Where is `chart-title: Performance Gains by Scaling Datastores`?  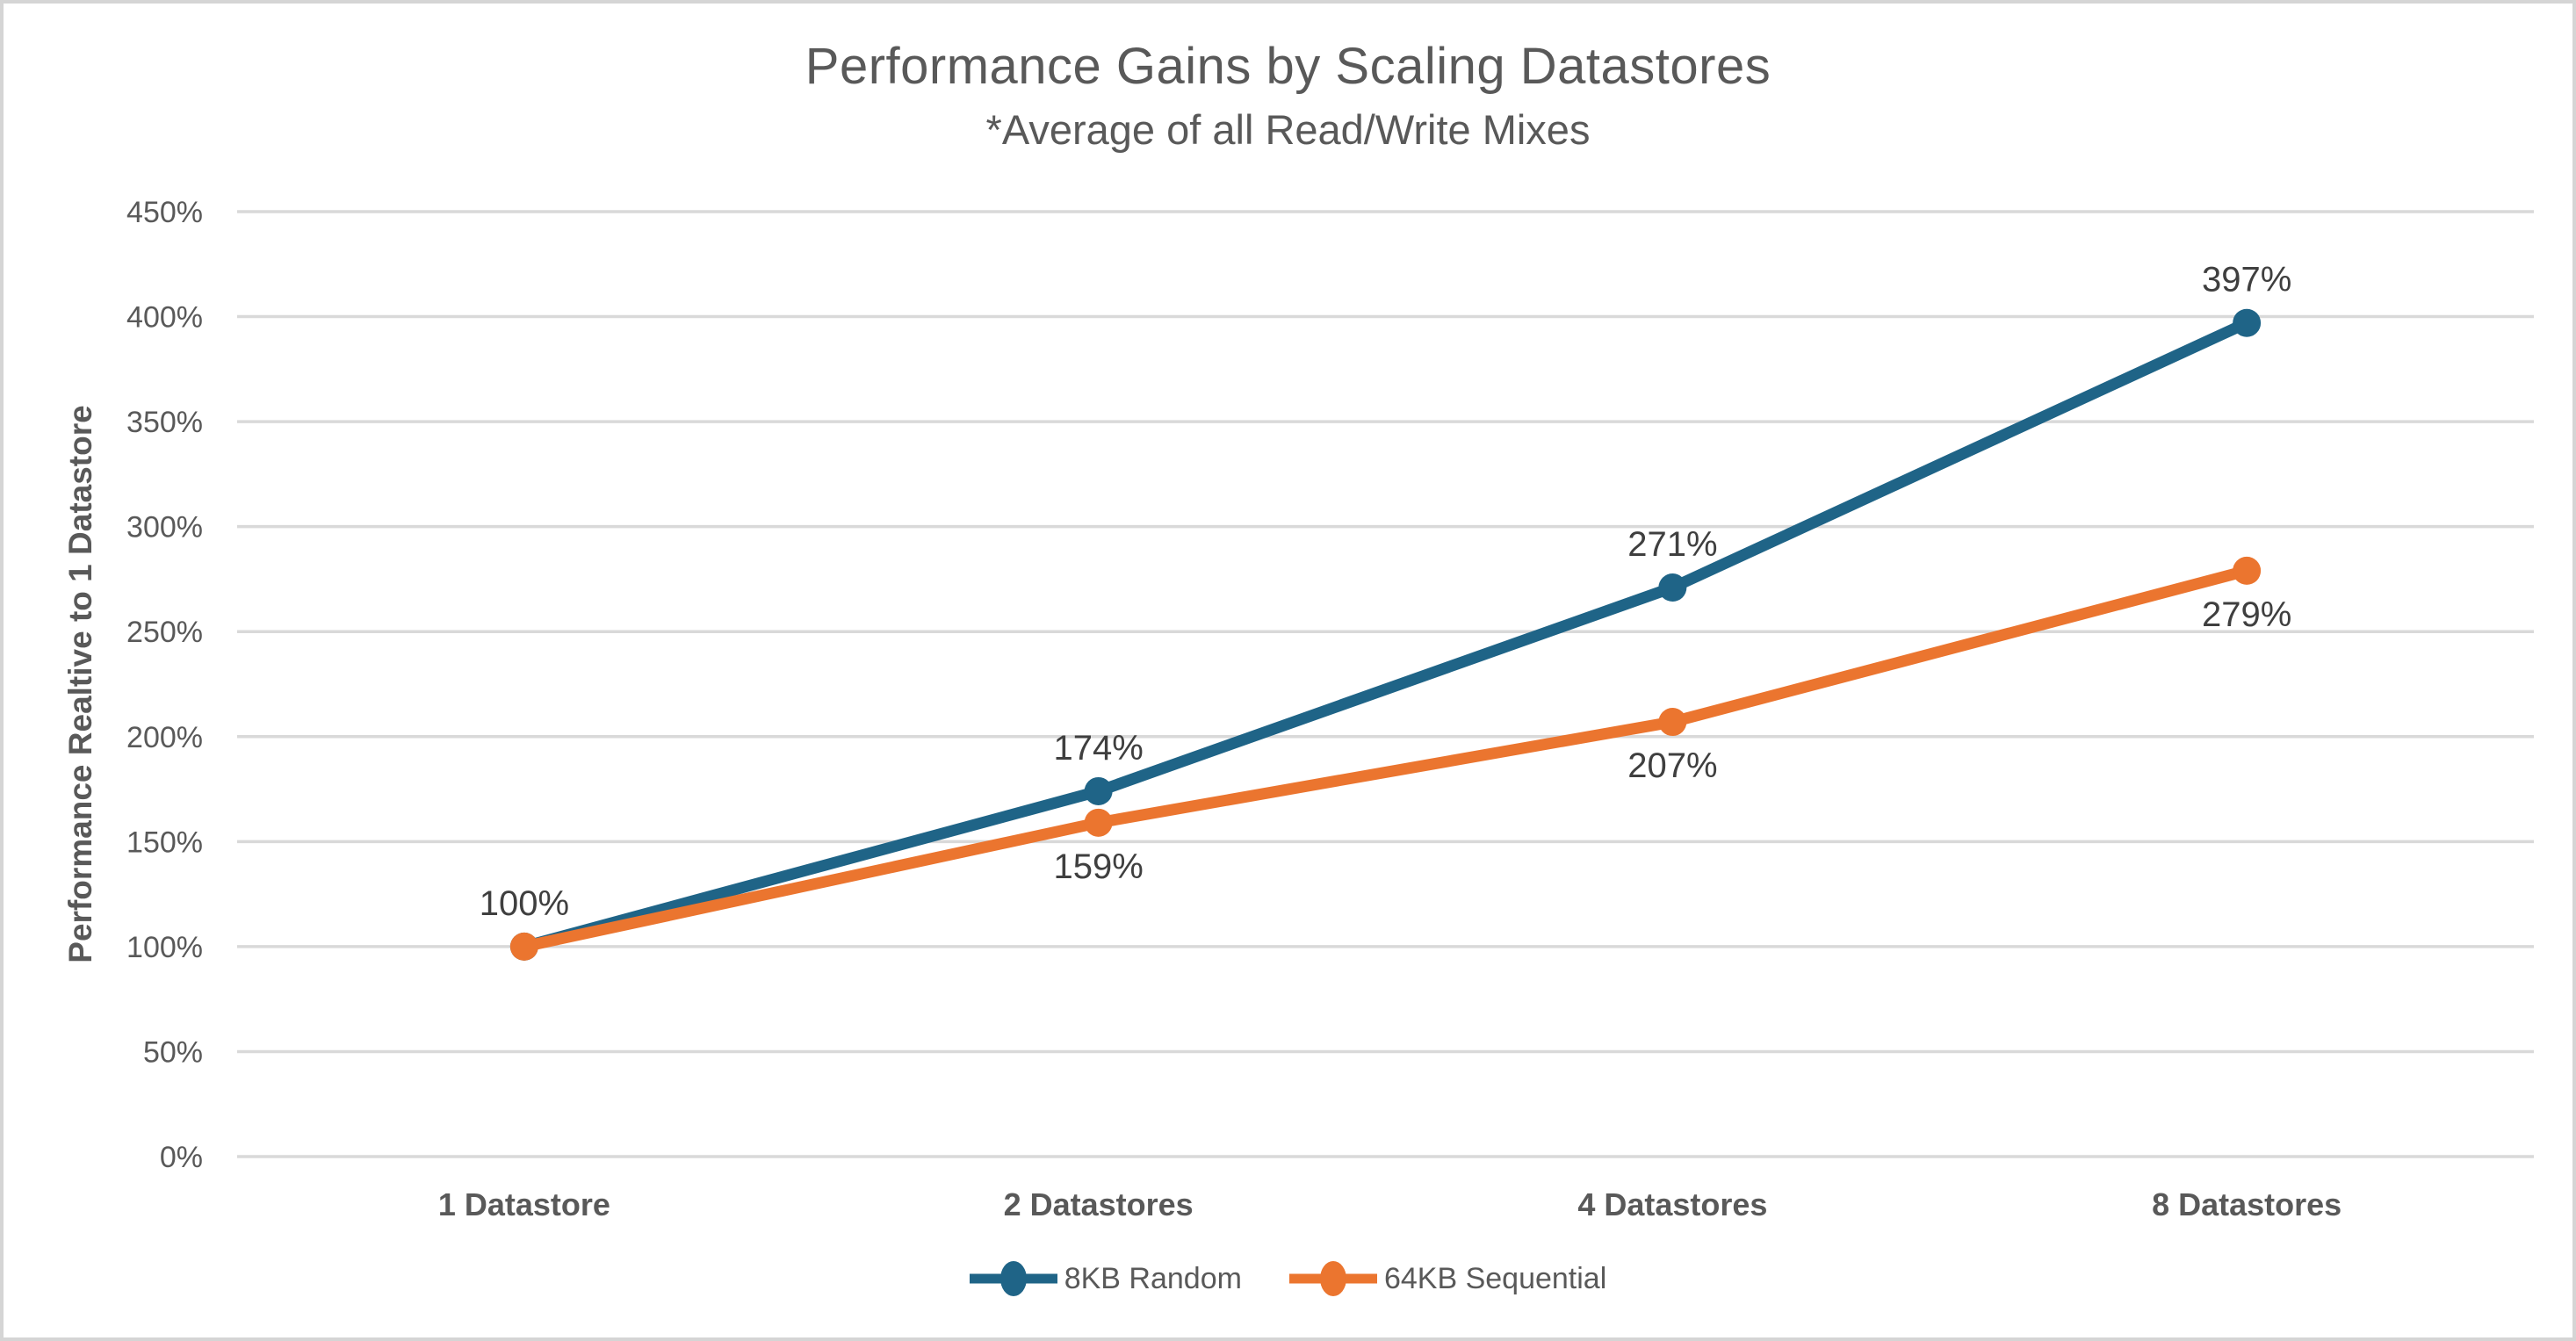
chart-title: Performance Gains by Scaling Datastores is located at coordinates (1288, 67).